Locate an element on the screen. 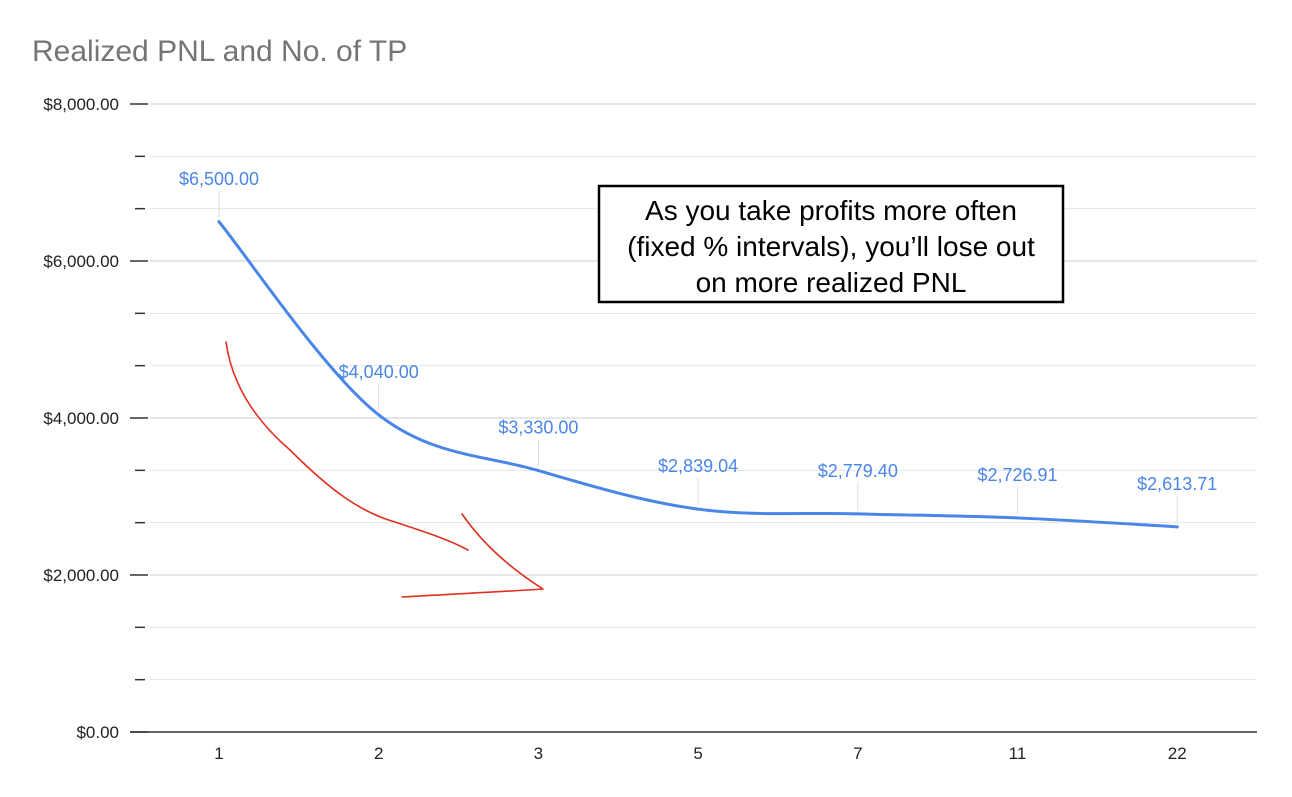 This screenshot has height=797, width=1292. x-tick-label: 3 is located at coordinates (538, 753).